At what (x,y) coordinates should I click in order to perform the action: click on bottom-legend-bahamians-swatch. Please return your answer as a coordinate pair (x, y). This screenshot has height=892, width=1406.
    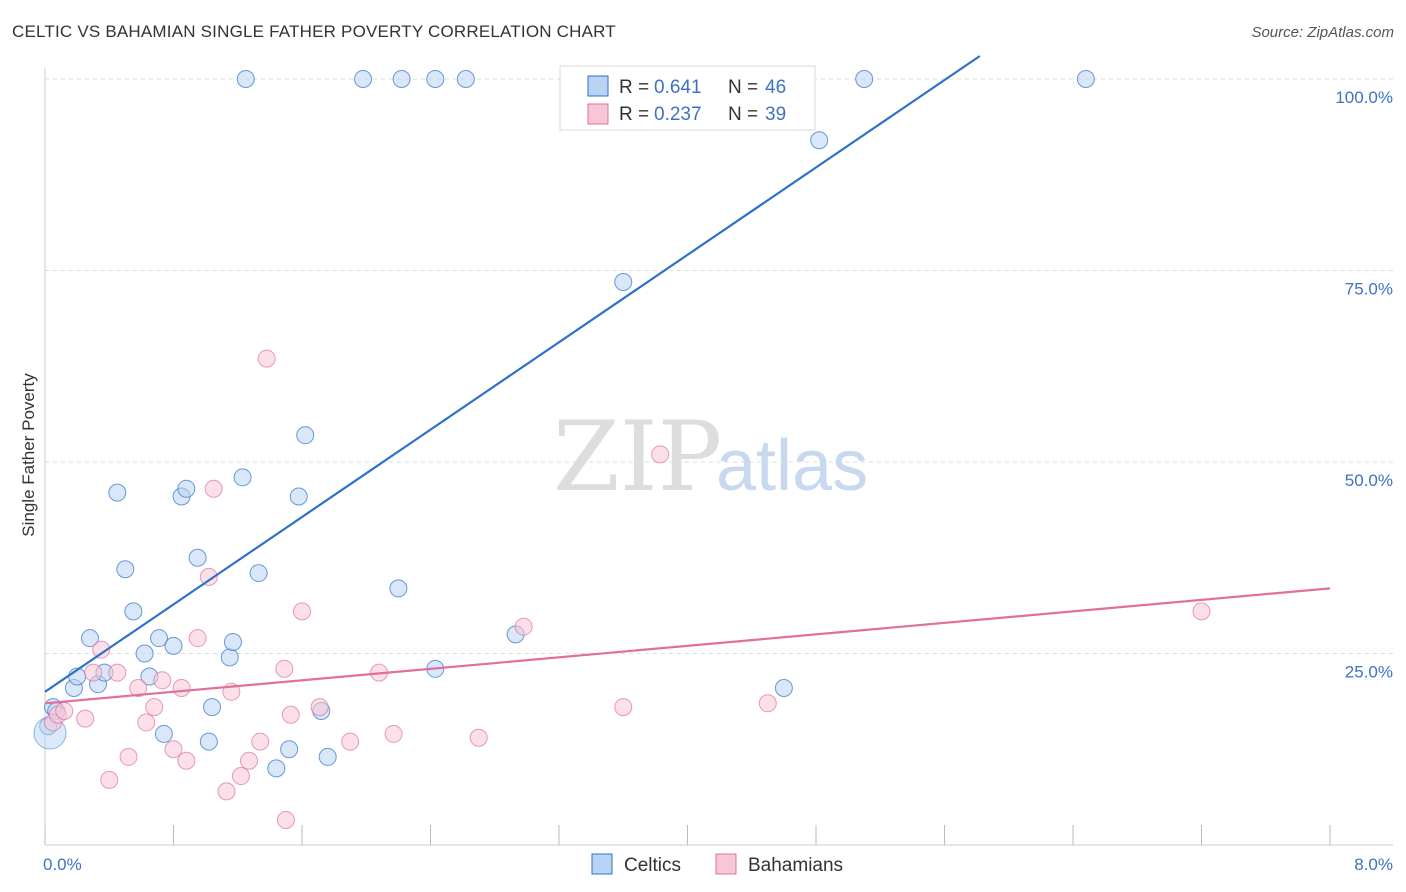
    Looking at the image, I should click on (726, 864).